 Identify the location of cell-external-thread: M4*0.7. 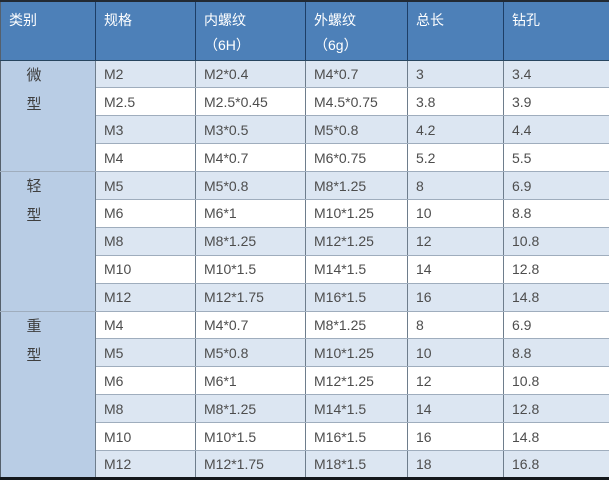
(356, 74).